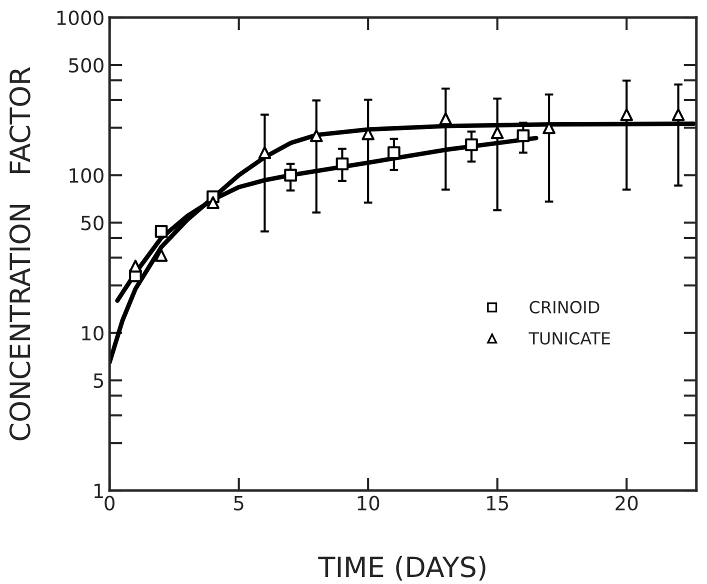  What do you see at coordinates (369, 503) in the screenshot?
I see `x-tick-label: 10` at bounding box center [369, 503].